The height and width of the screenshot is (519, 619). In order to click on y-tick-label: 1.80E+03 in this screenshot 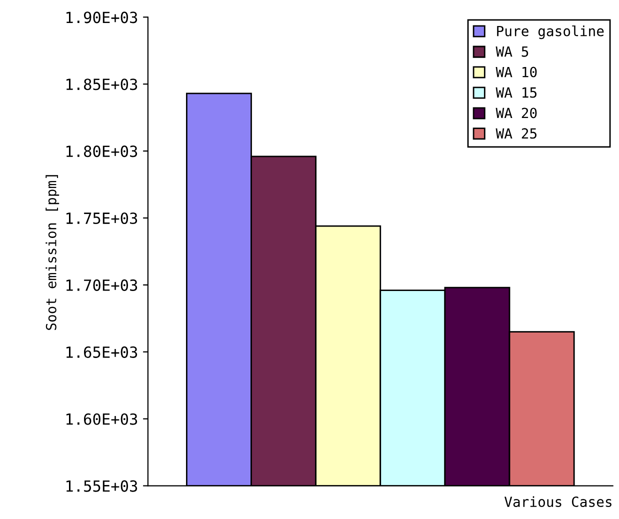, I will do `click(102, 152)`.